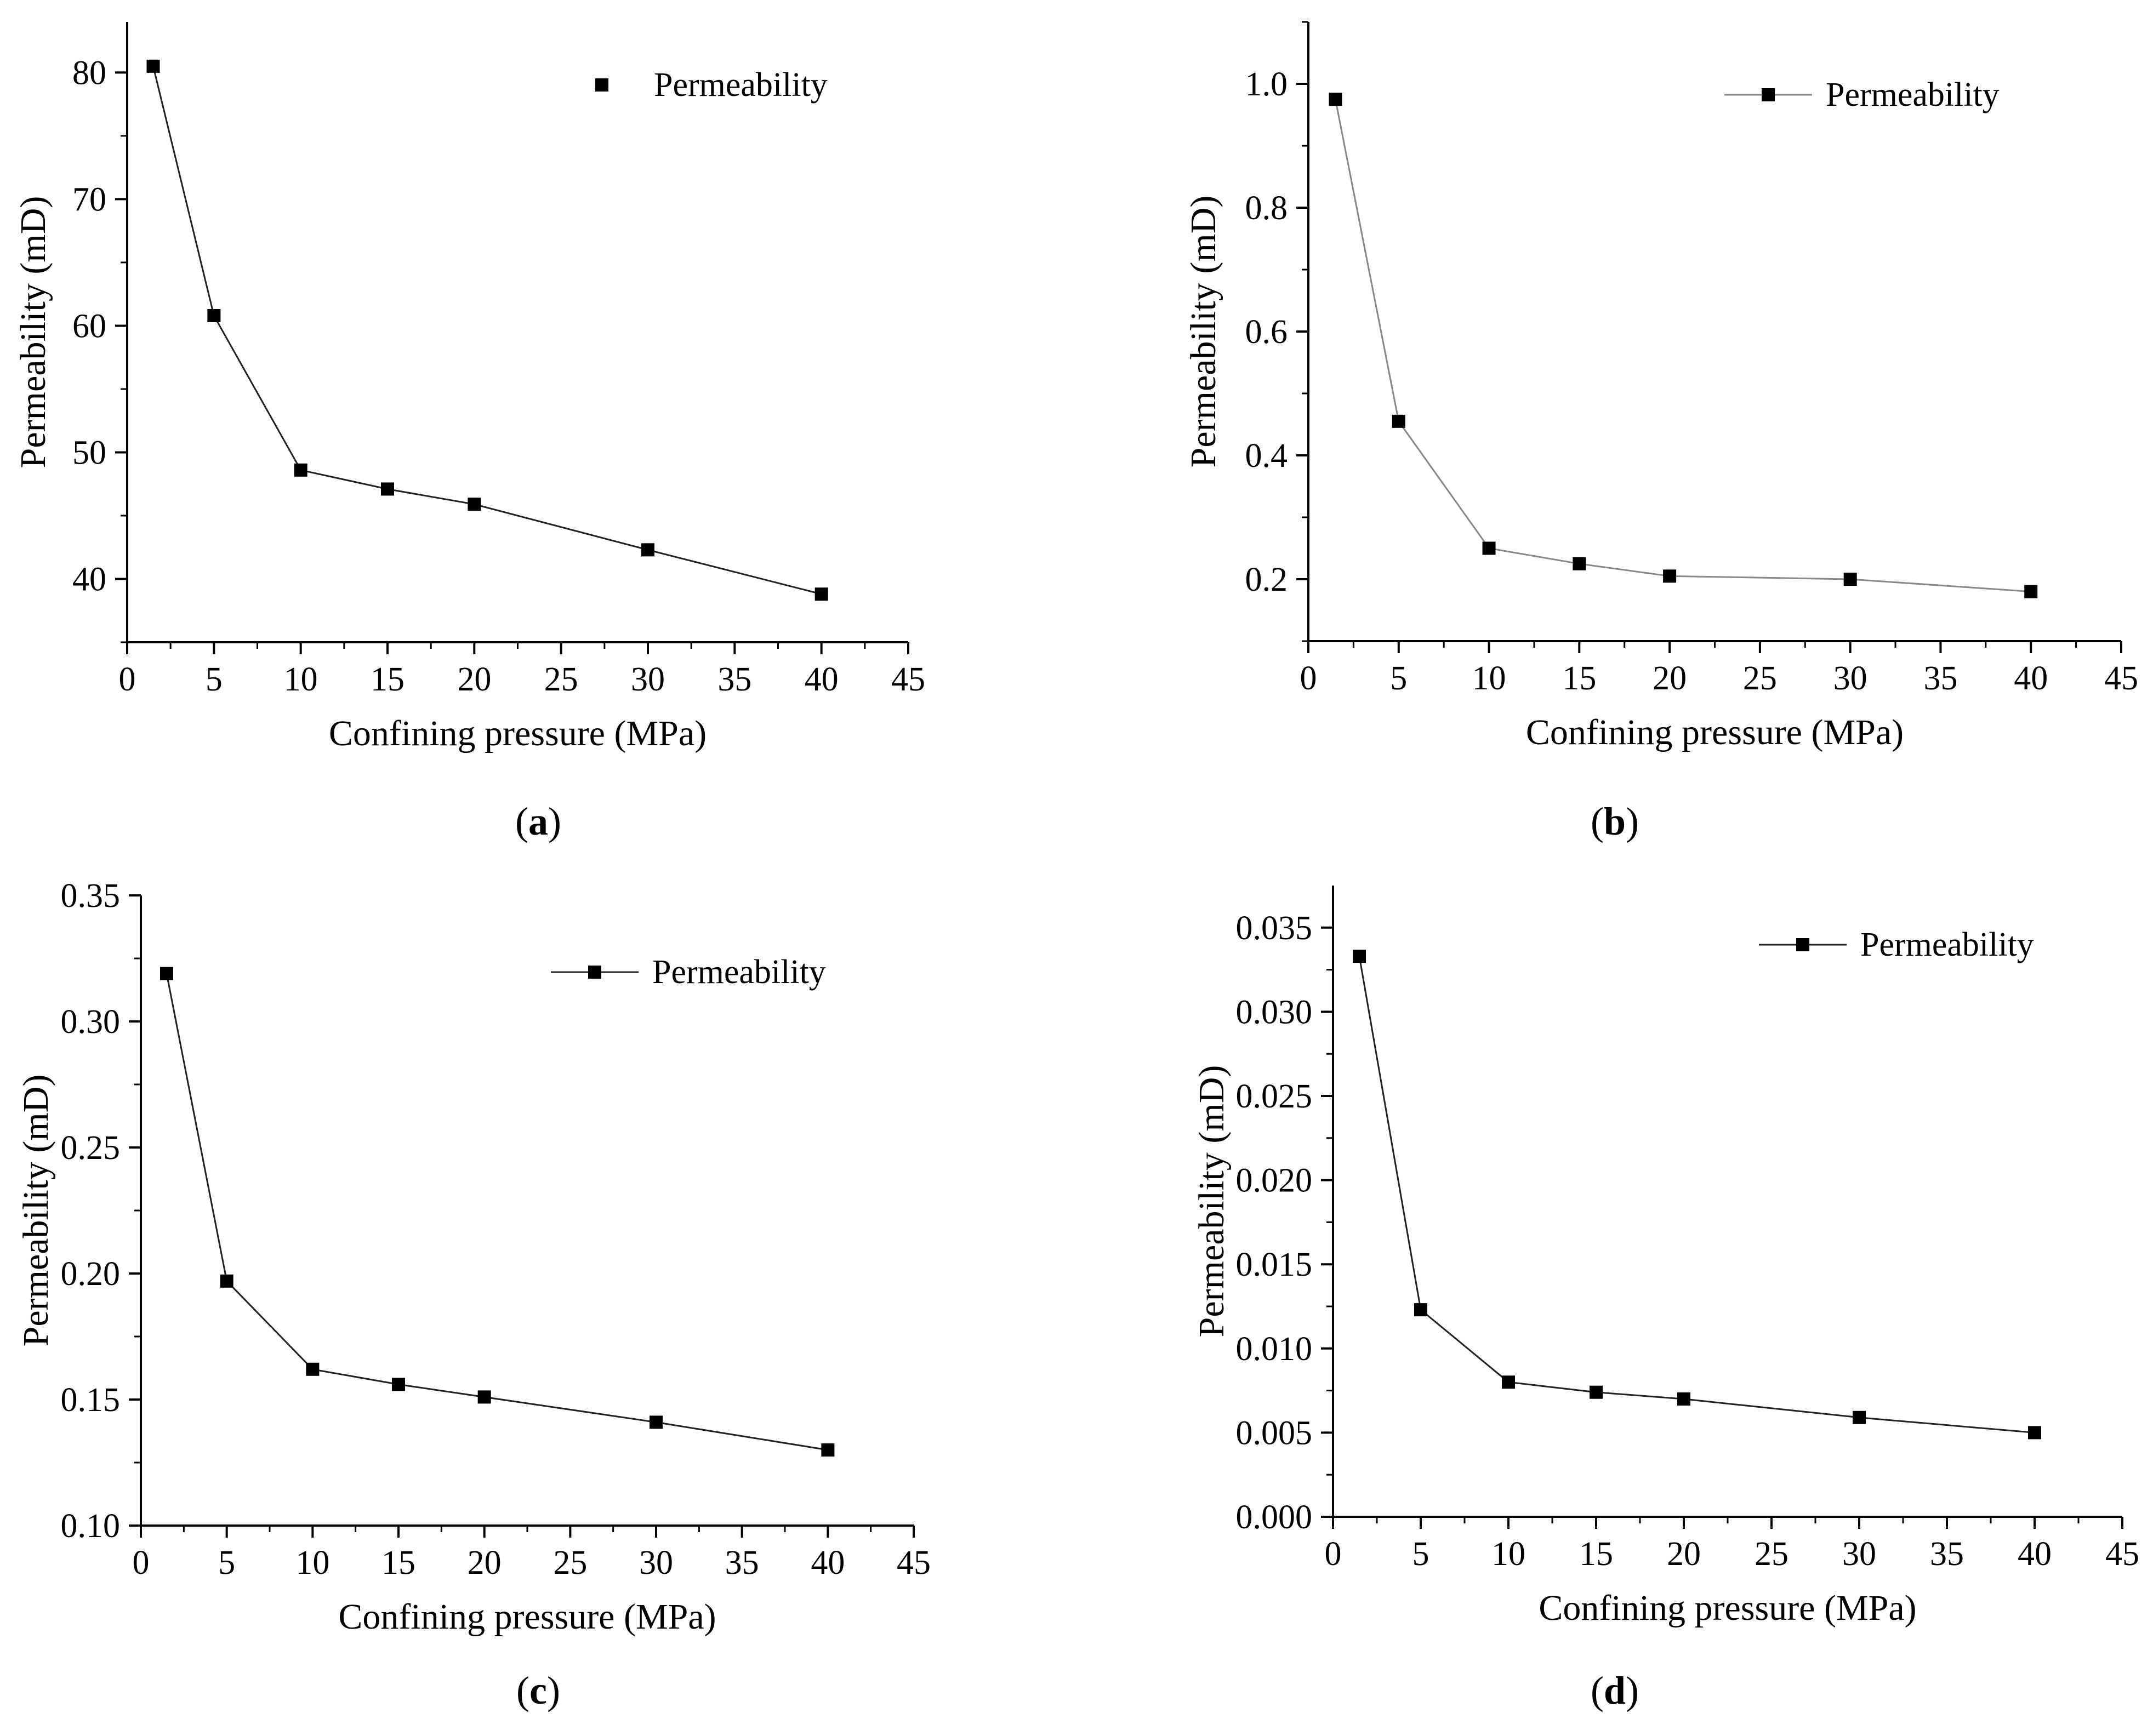 The image size is (2153, 1736). What do you see at coordinates (91, 1400) in the screenshot?
I see `y-tick-label: 0.15` at bounding box center [91, 1400].